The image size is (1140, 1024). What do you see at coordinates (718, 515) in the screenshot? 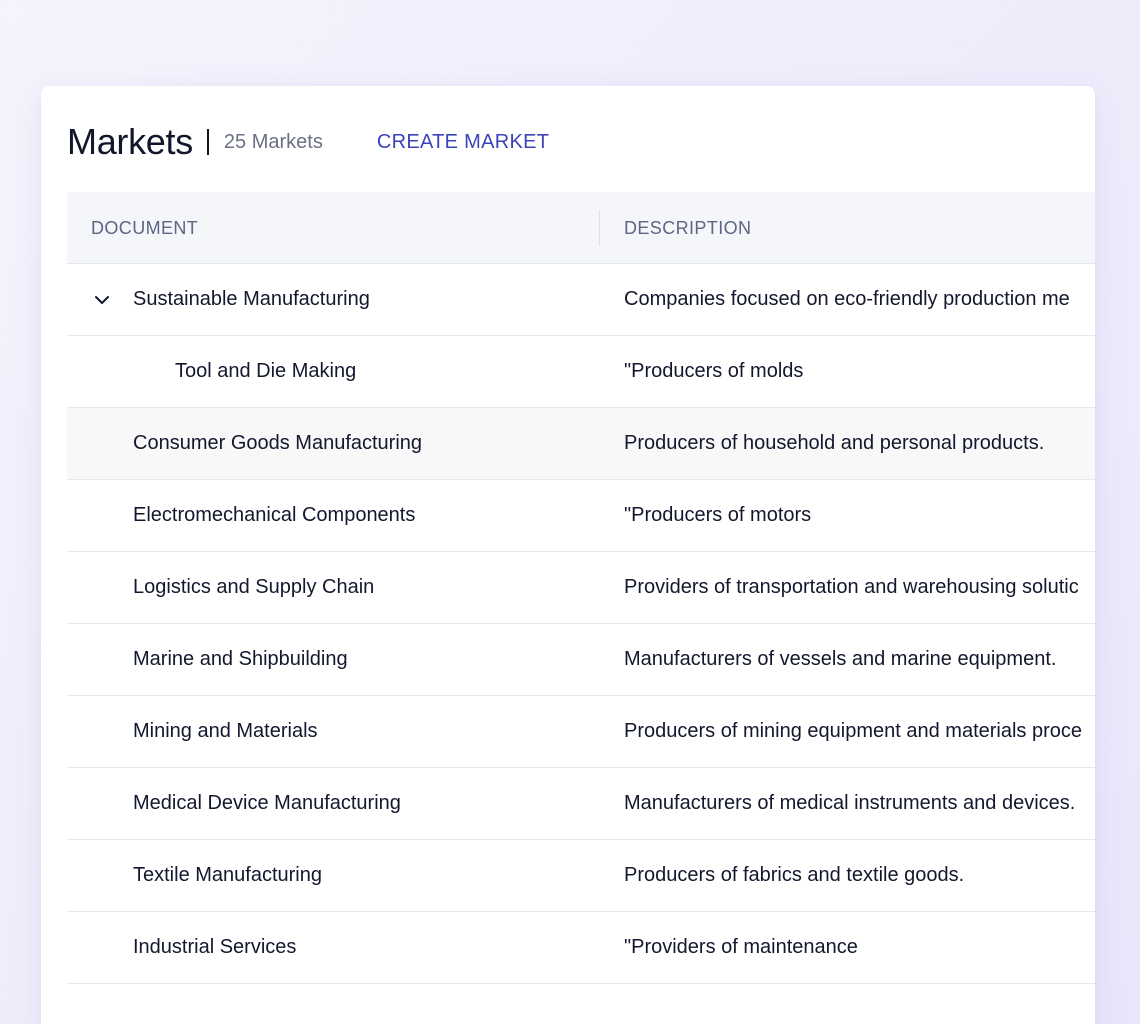
I see `row-description: "Producers of motors` at bounding box center [718, 515].